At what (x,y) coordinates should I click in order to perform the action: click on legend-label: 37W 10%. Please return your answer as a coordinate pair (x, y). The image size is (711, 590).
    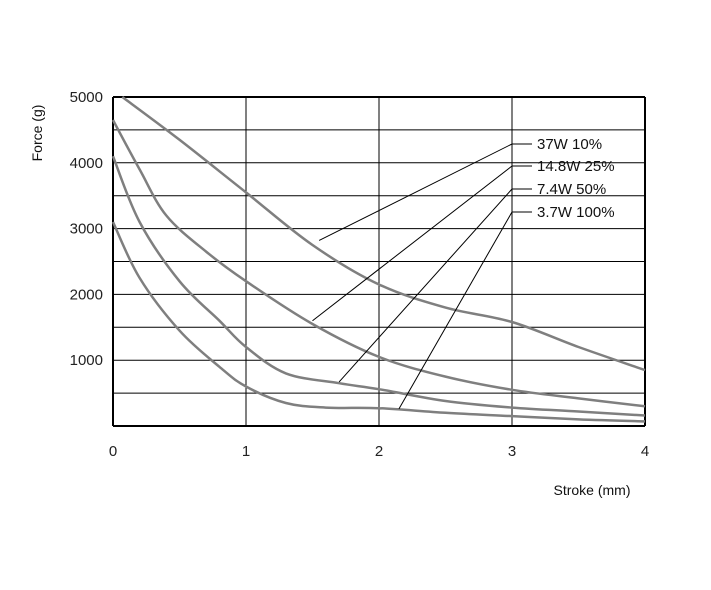
    Looking at the image, I should click on (569, 144).